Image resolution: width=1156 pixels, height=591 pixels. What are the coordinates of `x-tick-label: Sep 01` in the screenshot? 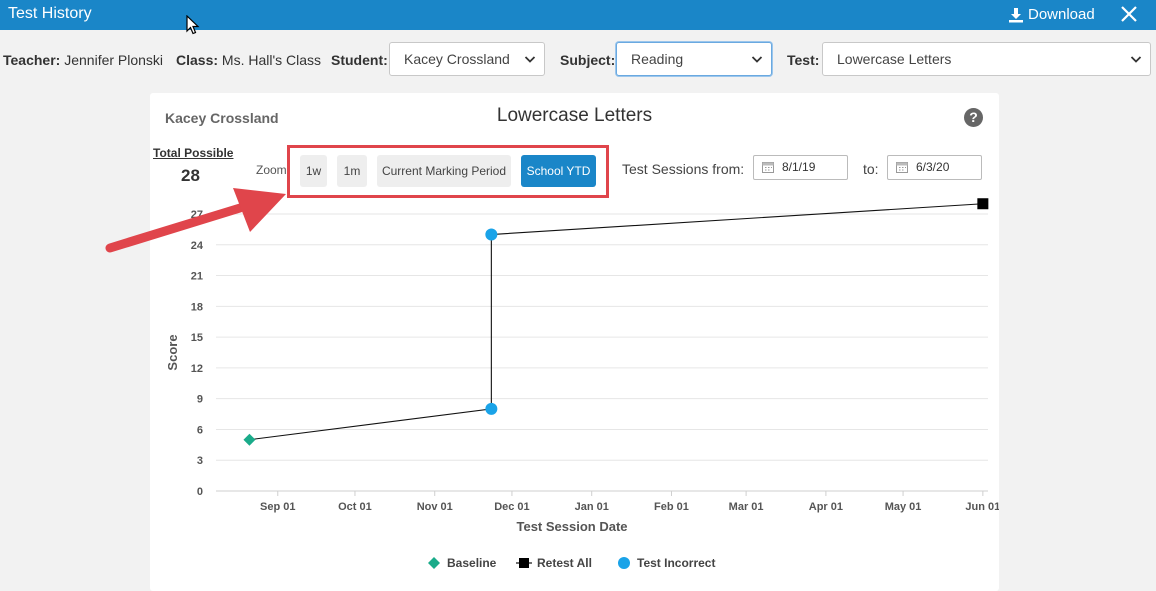 It's located at (277, 507).